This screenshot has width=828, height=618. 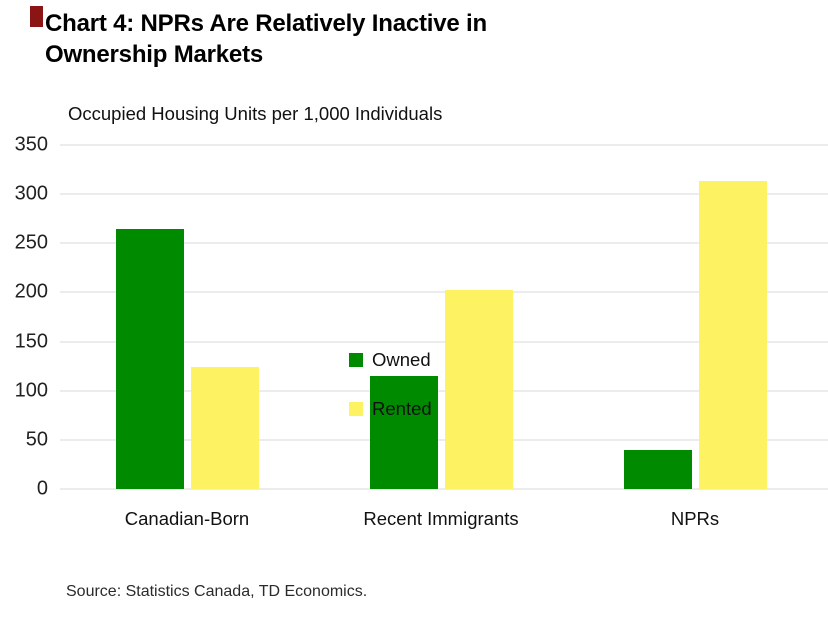 I want to click on y-tick-label-150: 150, so click(x=31, y=341).